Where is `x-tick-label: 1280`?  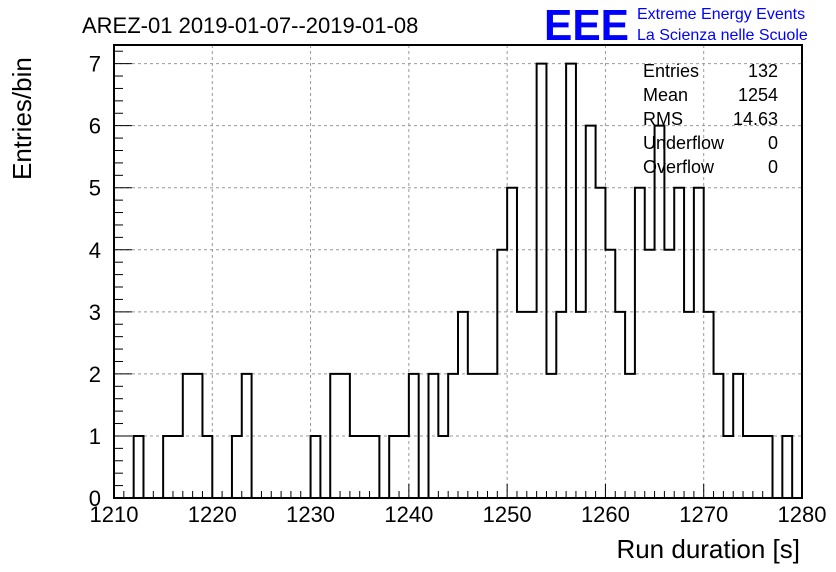
x-tick-label: 1280 is located at coordinates (802, 514).